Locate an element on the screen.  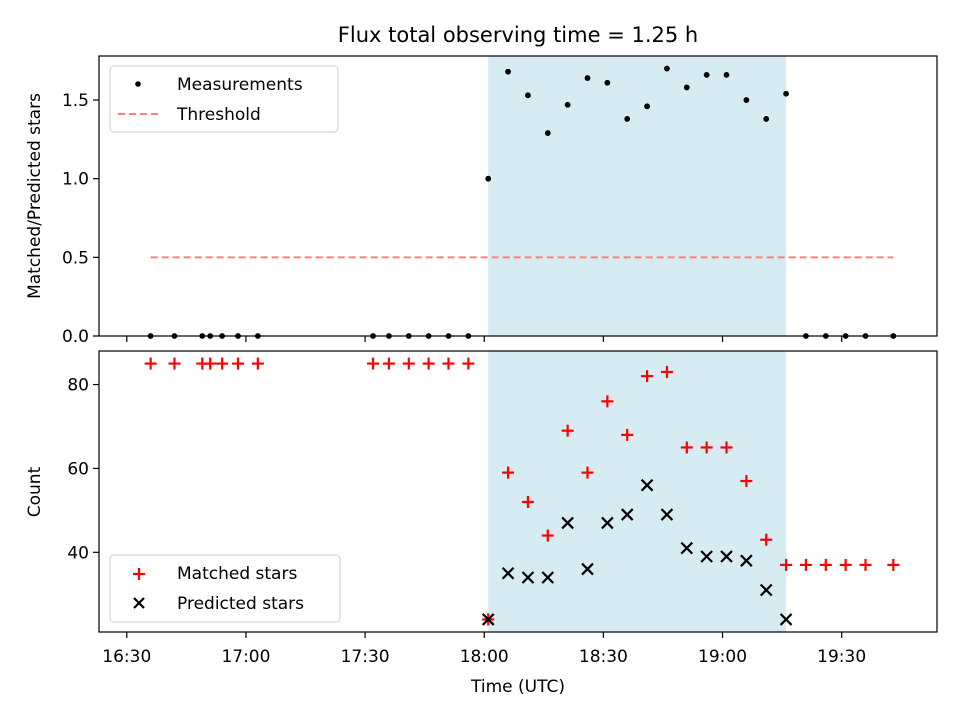
bottom-legend: Matched stars Predicted stars is located at coordinates (225, 588).